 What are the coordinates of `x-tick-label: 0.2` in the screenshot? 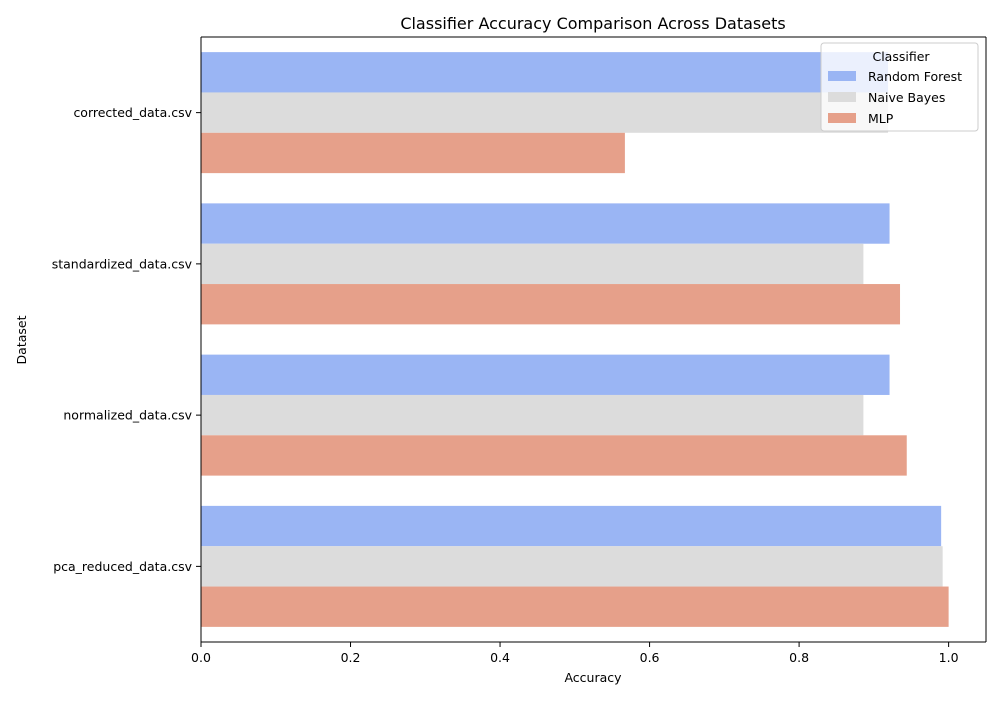 It's located at (351, 657).